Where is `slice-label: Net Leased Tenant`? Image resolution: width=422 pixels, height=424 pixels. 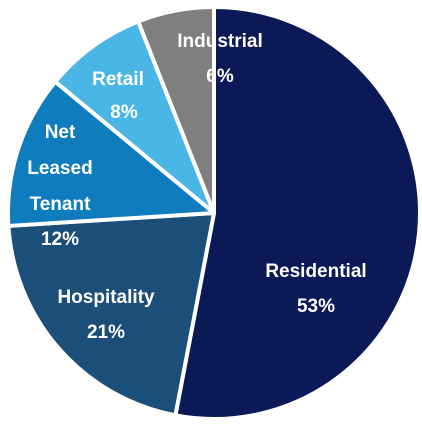 slice-label: Net Leased Tenant is located at coordinates (60, 168).